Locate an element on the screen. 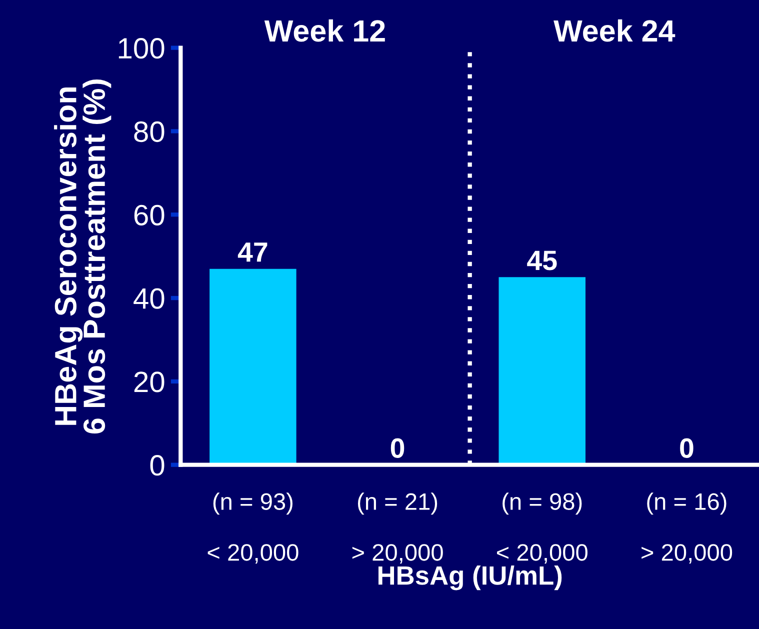 The image size is (759, 629). category-label: (n = 16) > 20,000 is located at coordinates (687, 528).